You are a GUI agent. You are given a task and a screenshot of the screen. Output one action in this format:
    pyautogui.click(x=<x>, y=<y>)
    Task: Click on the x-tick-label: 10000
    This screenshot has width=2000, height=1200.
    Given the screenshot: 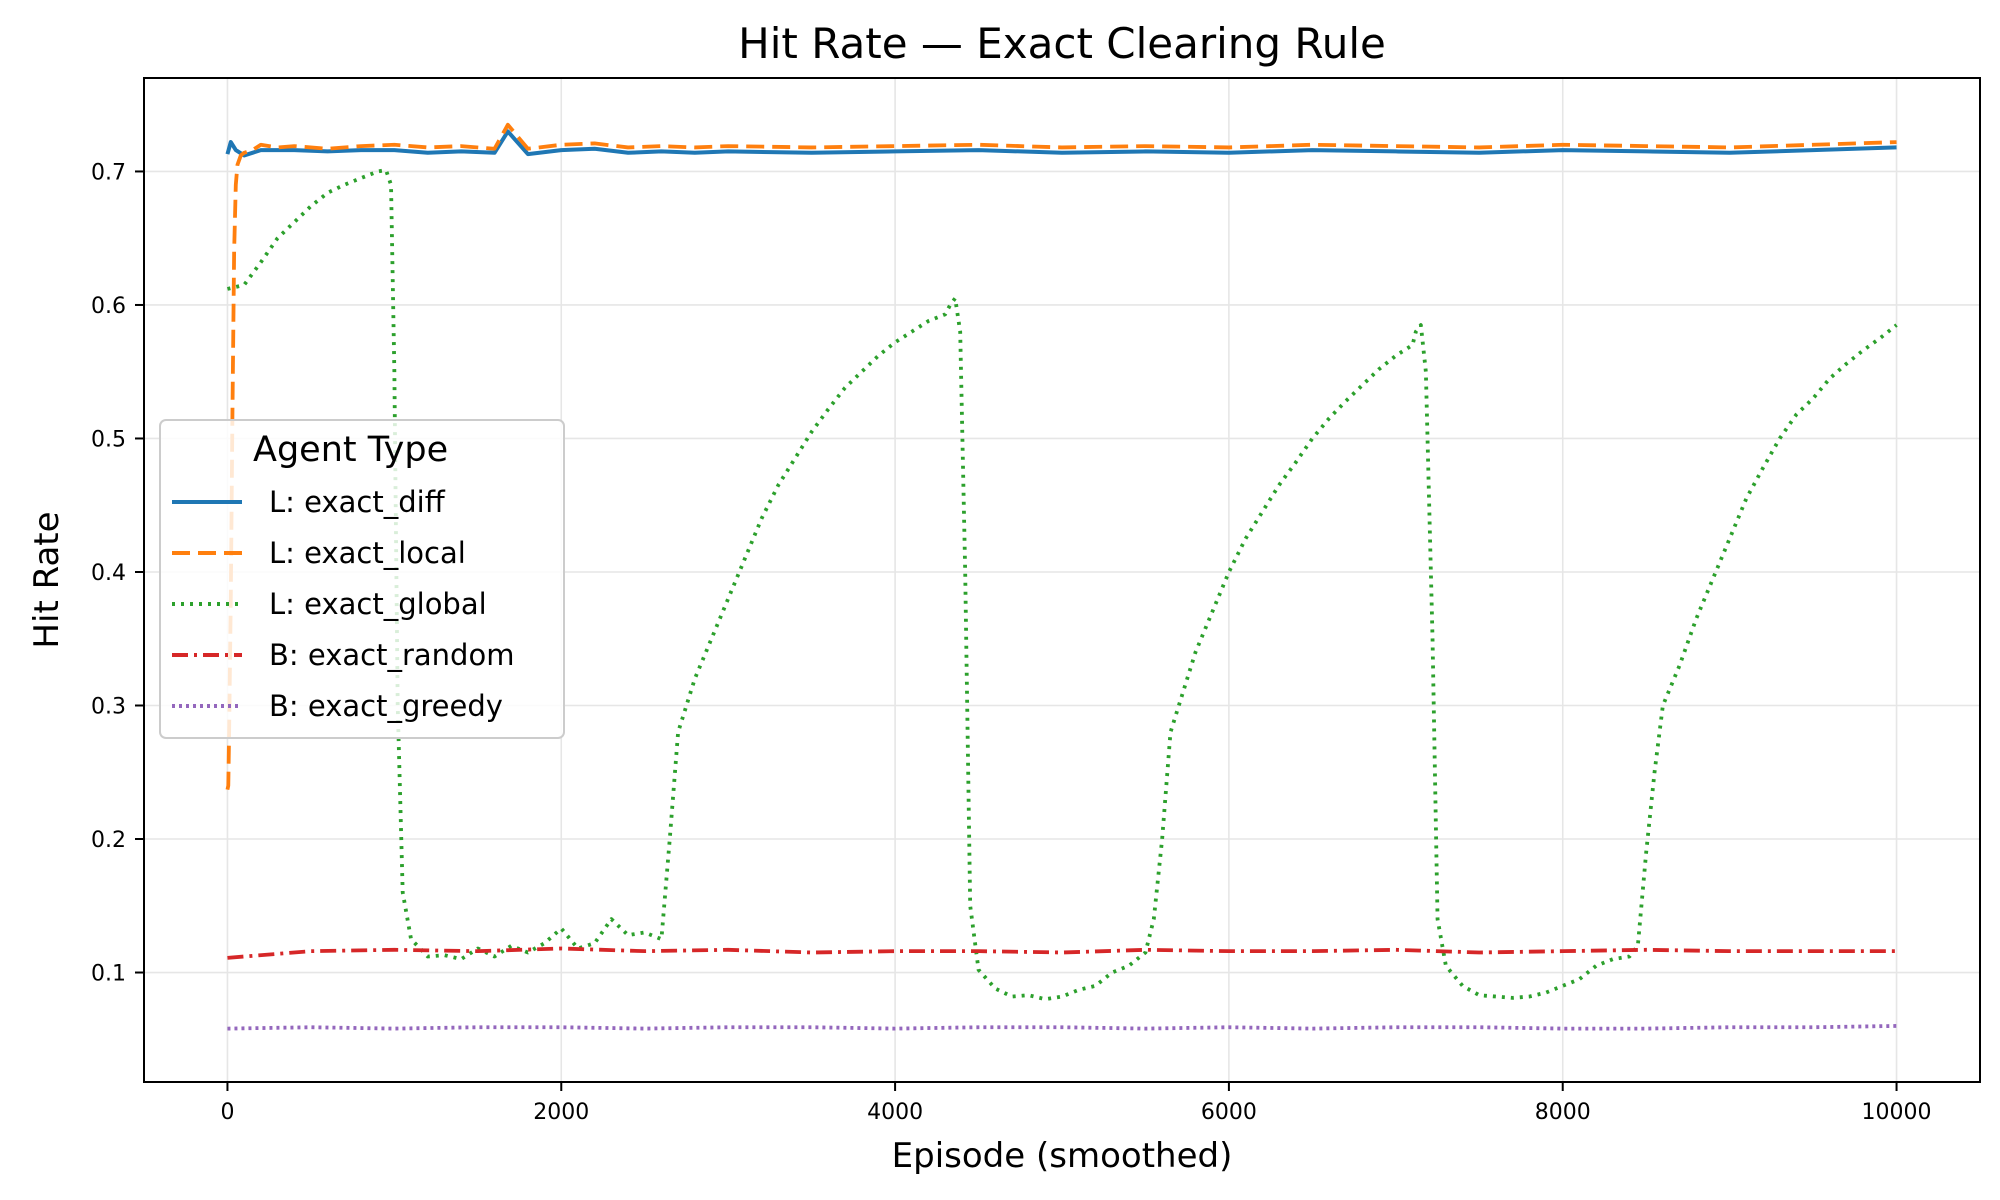 What is the action you would take?
    pyautogui.click(x=1897, y=1112)
    